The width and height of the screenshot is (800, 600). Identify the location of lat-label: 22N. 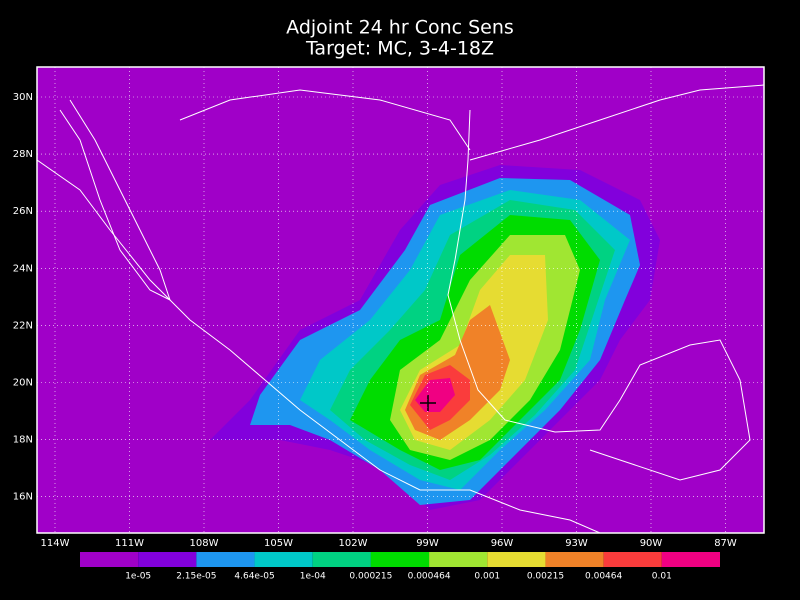
(23, 325).